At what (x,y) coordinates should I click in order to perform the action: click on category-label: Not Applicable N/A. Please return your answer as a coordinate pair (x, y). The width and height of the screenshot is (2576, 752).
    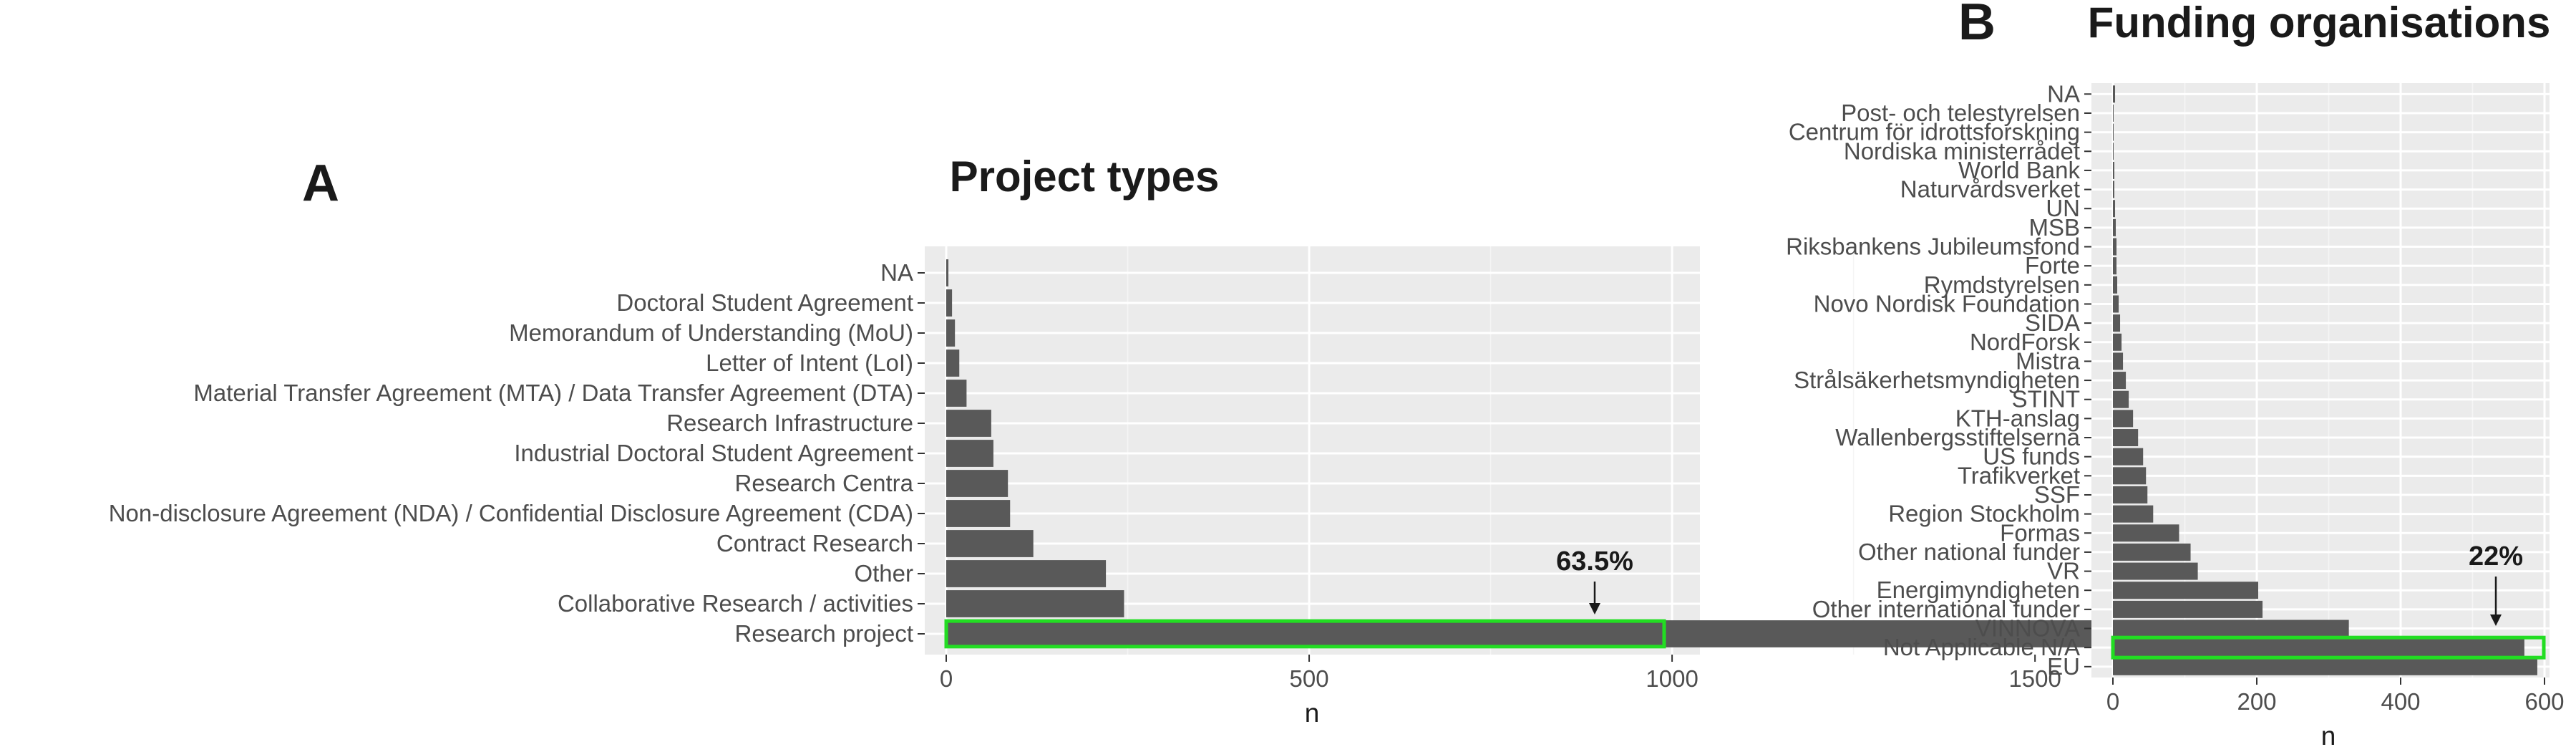
    Looking at the image, I should click on (1981, 647).